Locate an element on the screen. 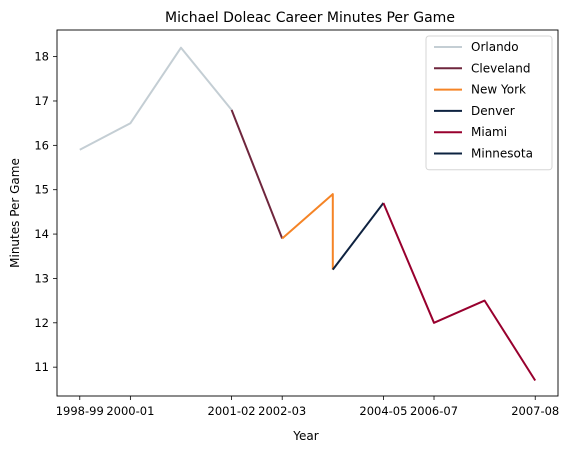 The height and width of the screenshot is (453, 569). legend-box is located at coordinates (489, 103).